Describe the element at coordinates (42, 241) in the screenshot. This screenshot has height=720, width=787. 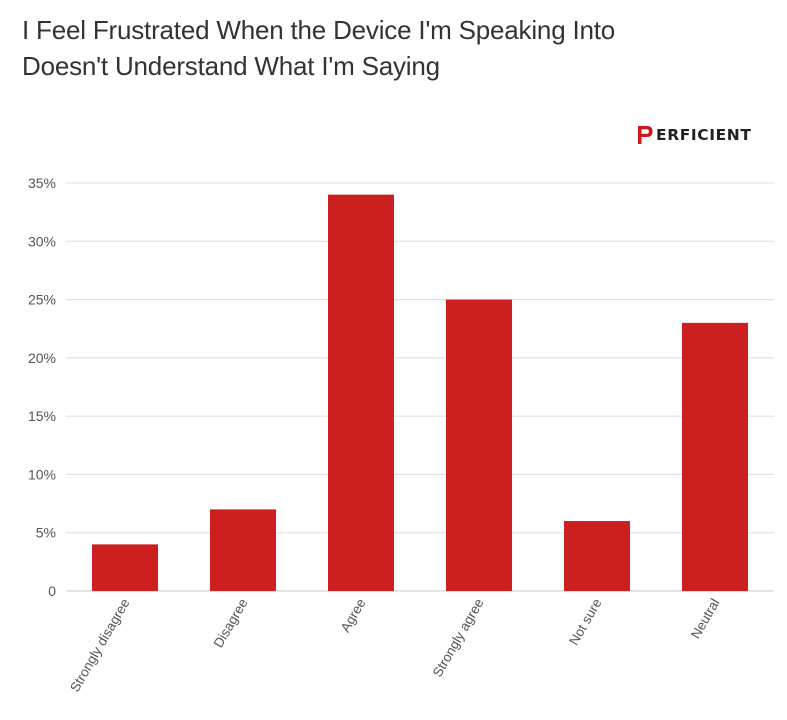
I see `y-tick-label: 30%` at that location.